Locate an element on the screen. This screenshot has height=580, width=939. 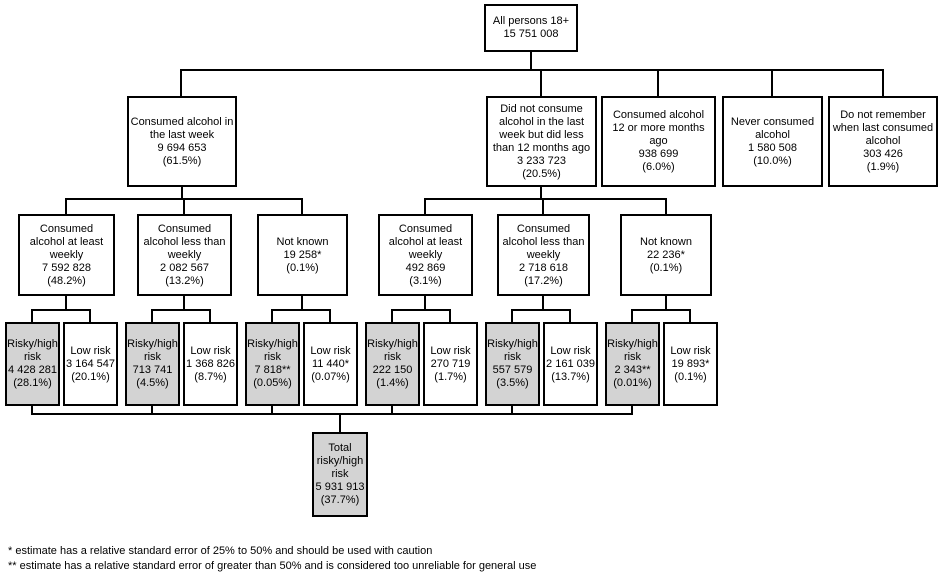
node-risky-1: Risky/high risk 4 428 281 (28.1%) is located at coordinates (32, 364).